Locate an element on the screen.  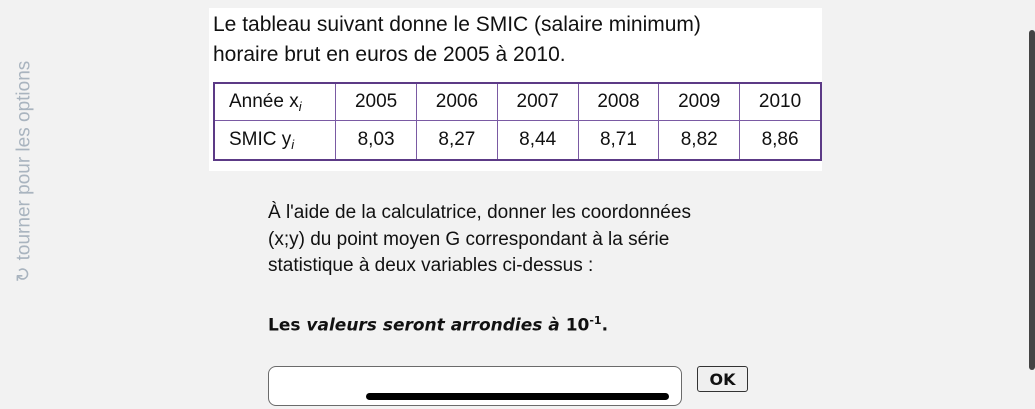
row-header-smic: SMIC yi is located at coordinates (275, 140).